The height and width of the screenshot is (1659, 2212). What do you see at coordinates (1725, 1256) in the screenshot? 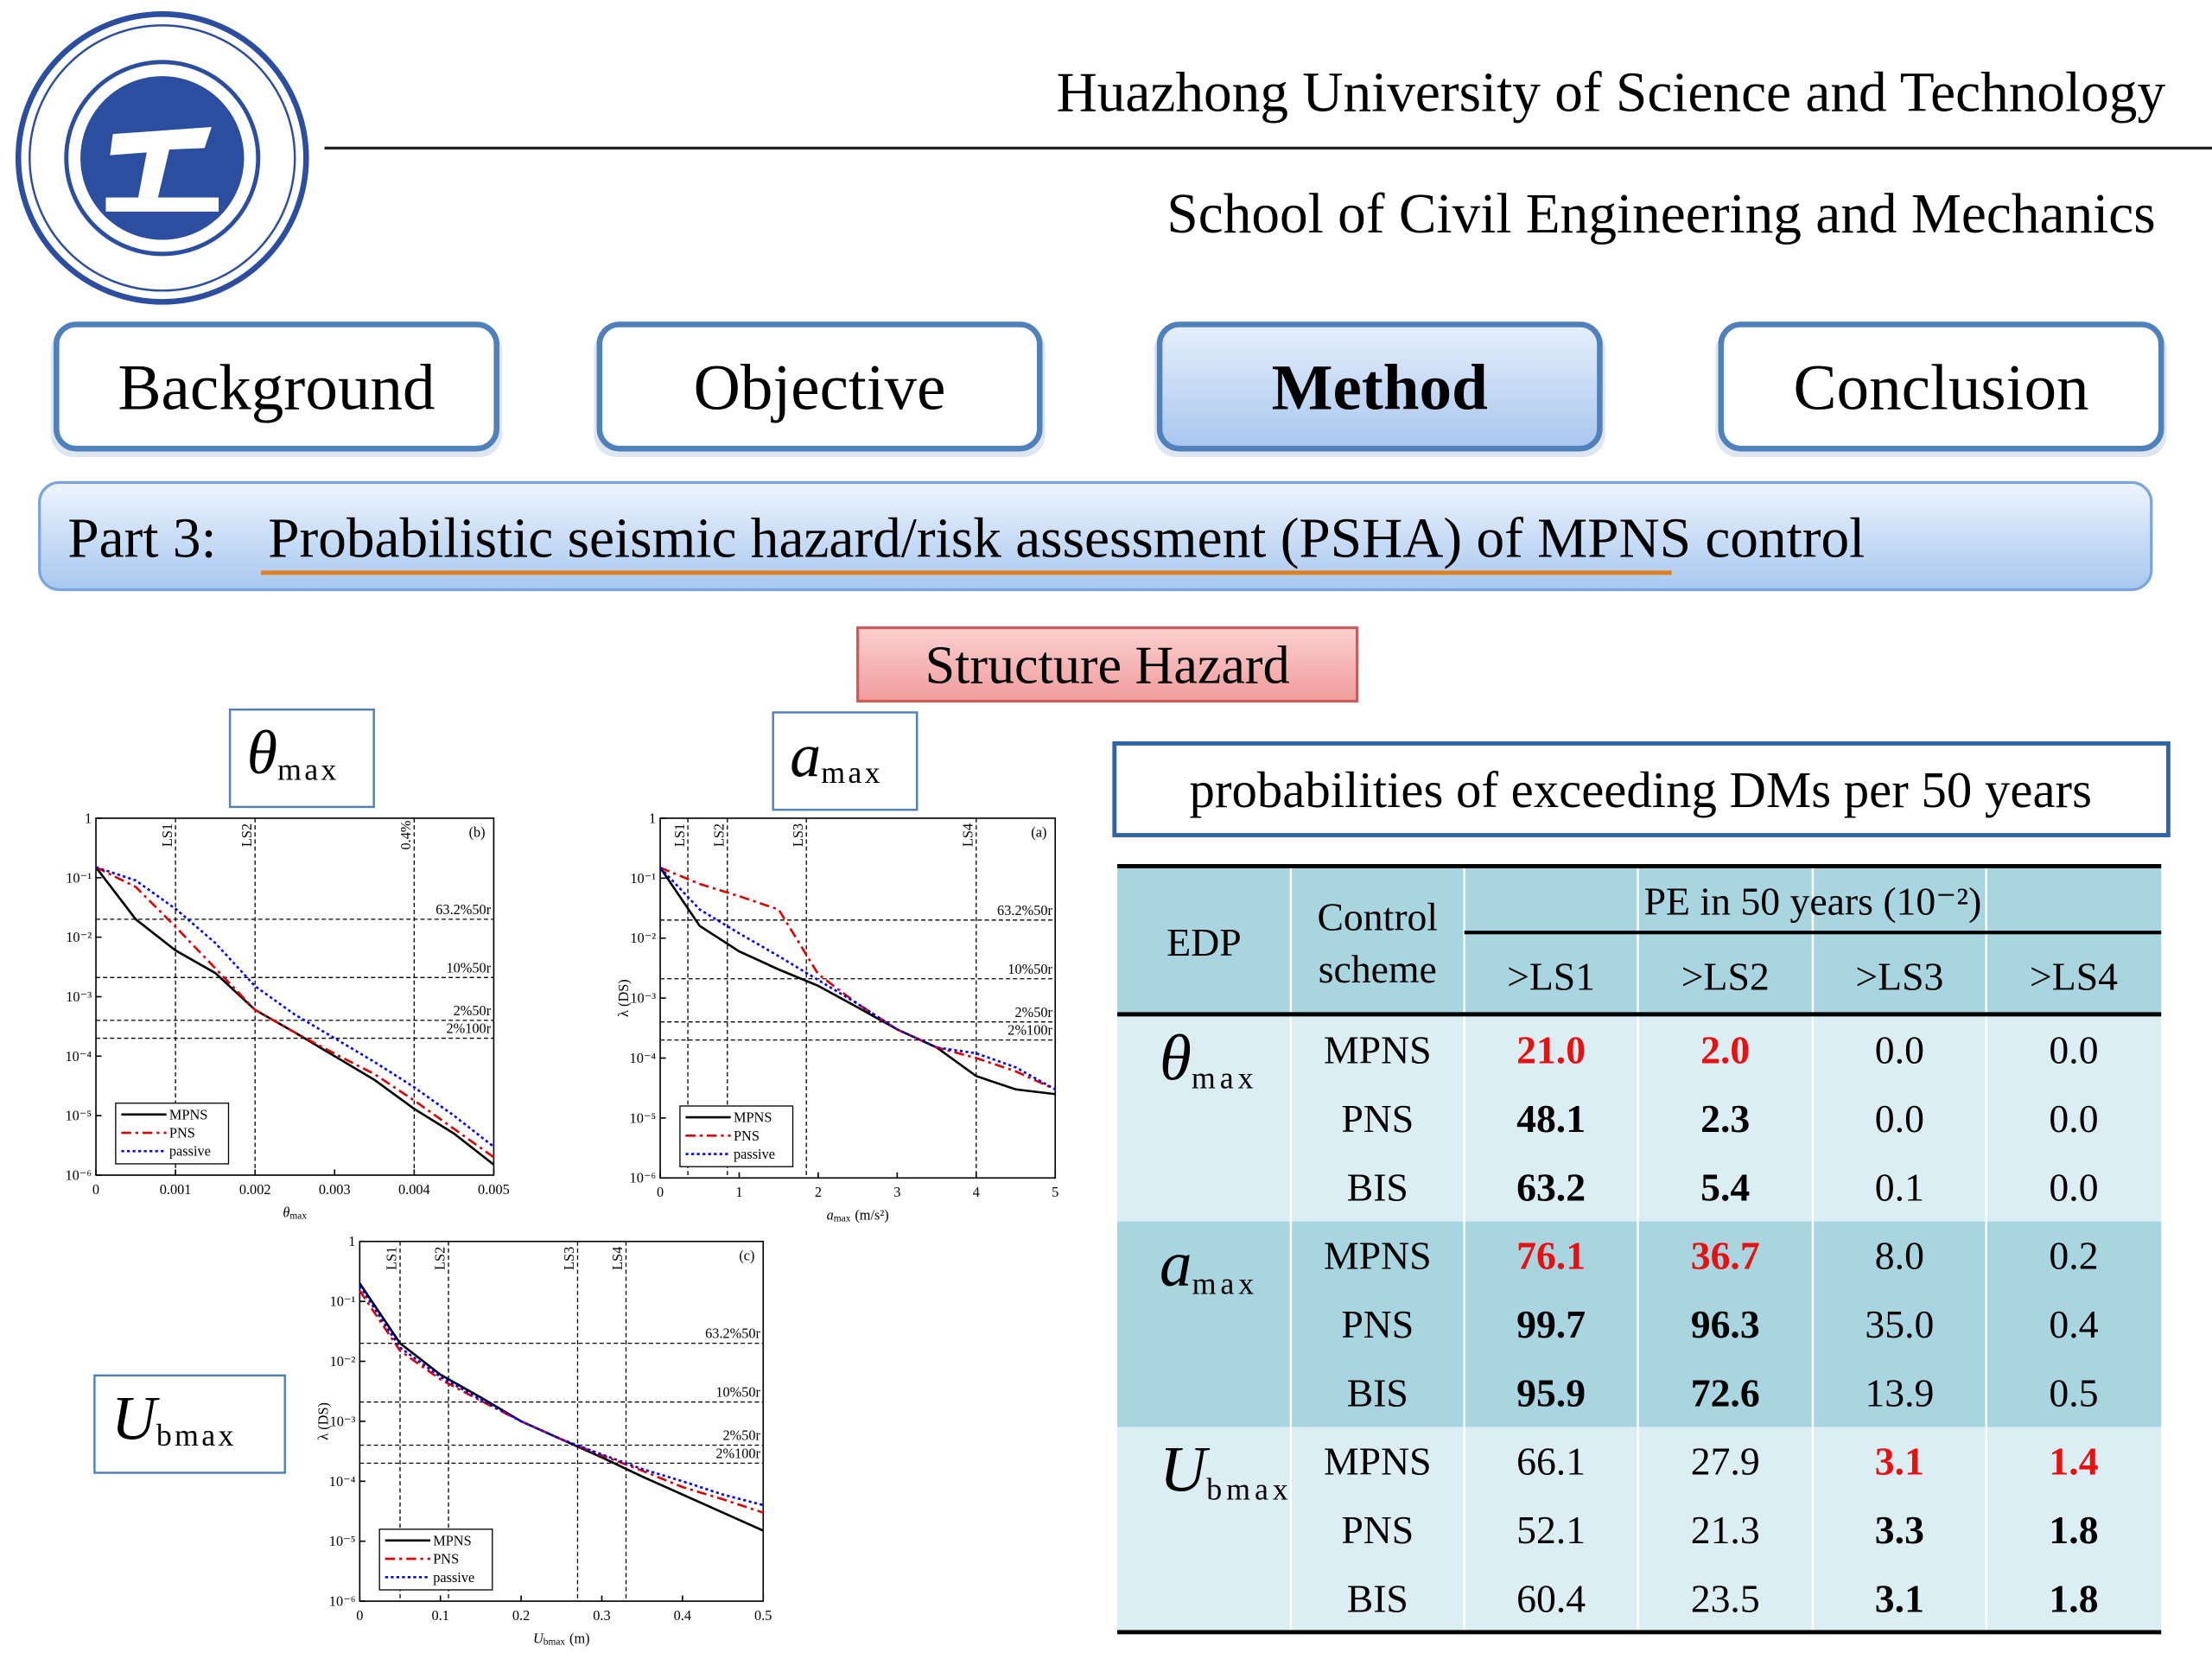
I see `table-cell: 36.7` at bounding box center [1725, 1256].